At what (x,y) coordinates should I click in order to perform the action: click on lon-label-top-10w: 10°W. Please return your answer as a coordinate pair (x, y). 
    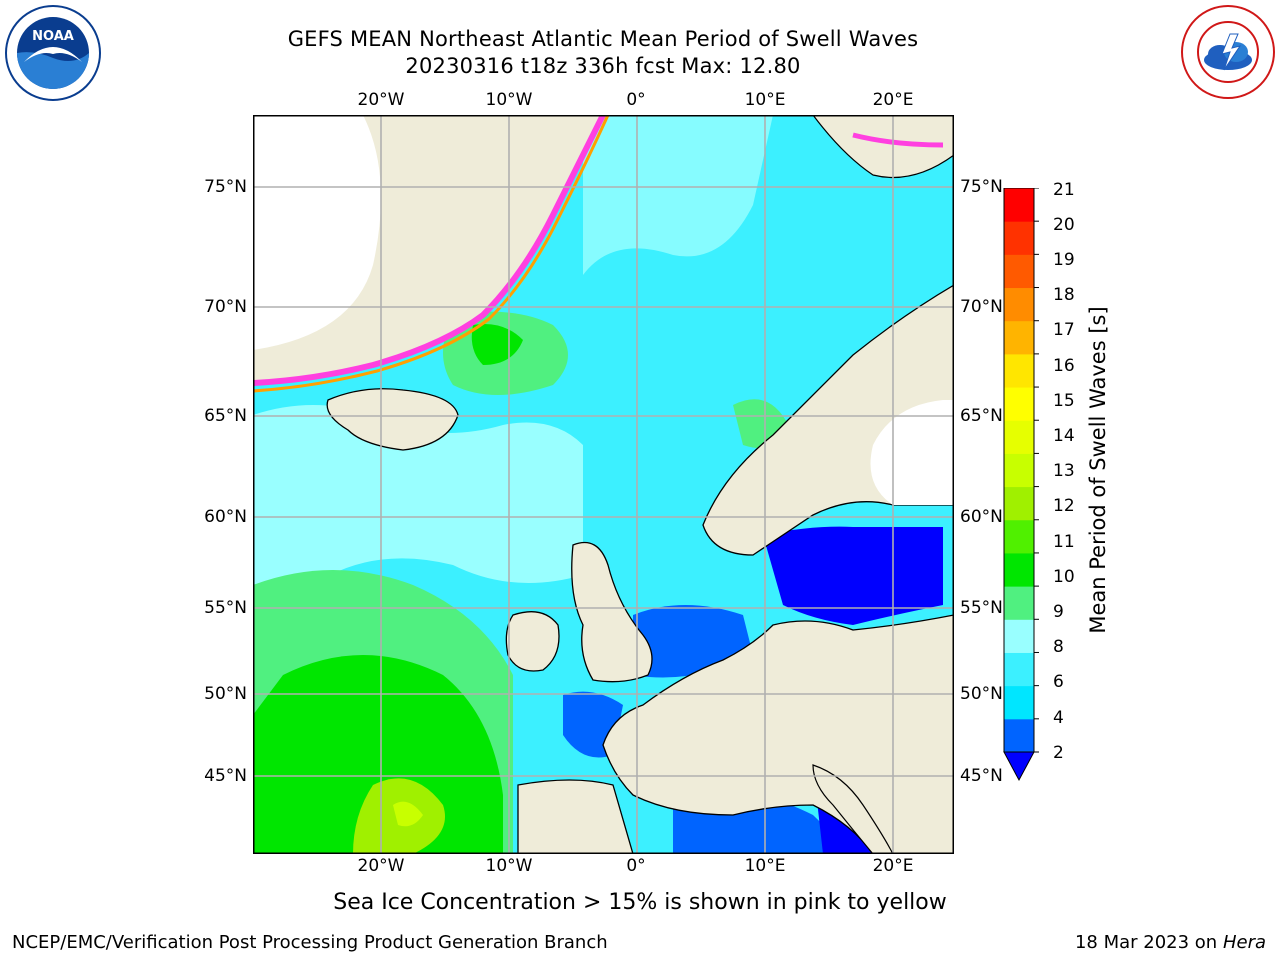
    Looking at the image, I should click on (509, 100).